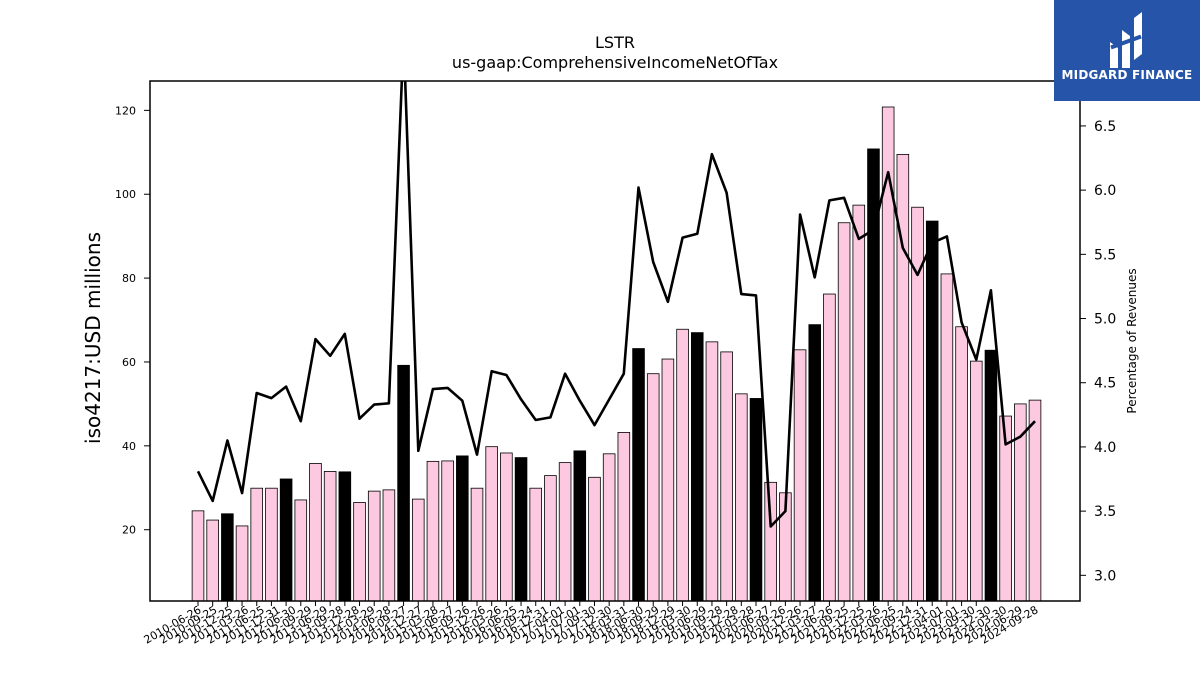  What do you see at coordinates (1105, 576) in the screenshot?
I see `y2-tick-label: 3.0` at bounding box center [1105, 576].